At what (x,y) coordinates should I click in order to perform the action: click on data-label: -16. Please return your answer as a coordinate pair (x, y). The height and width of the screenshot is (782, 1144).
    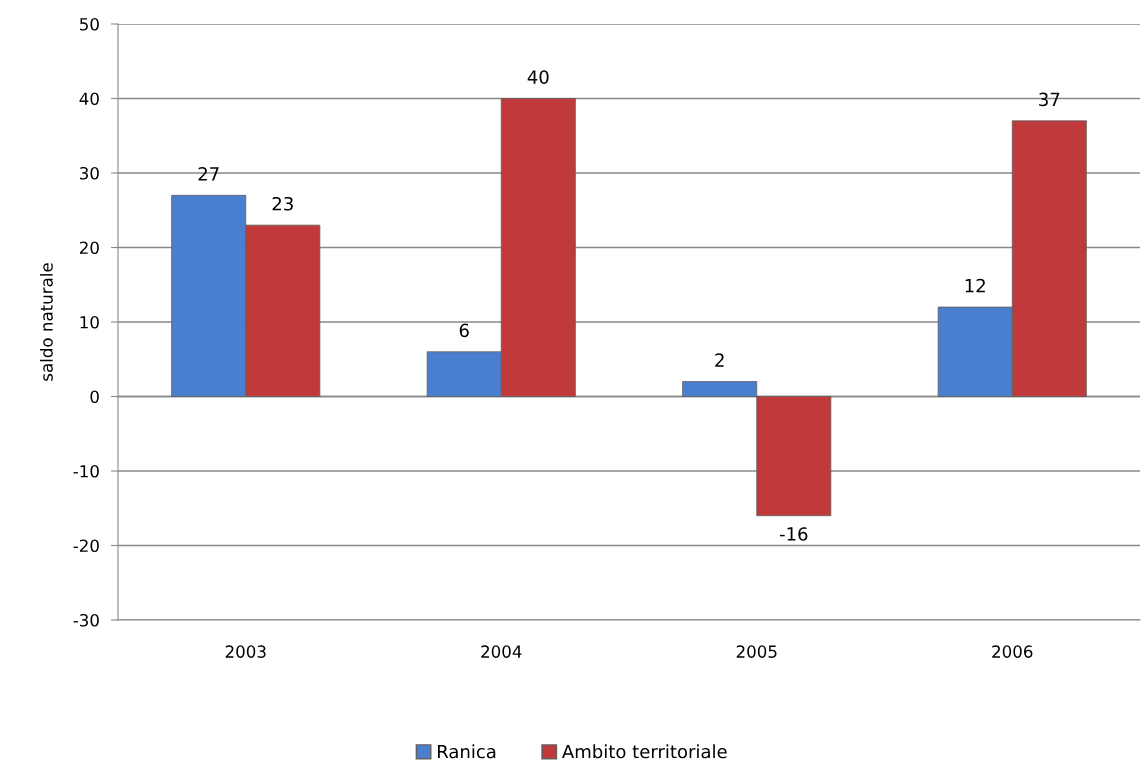
    Looking at the image, I should click on (793, 534).